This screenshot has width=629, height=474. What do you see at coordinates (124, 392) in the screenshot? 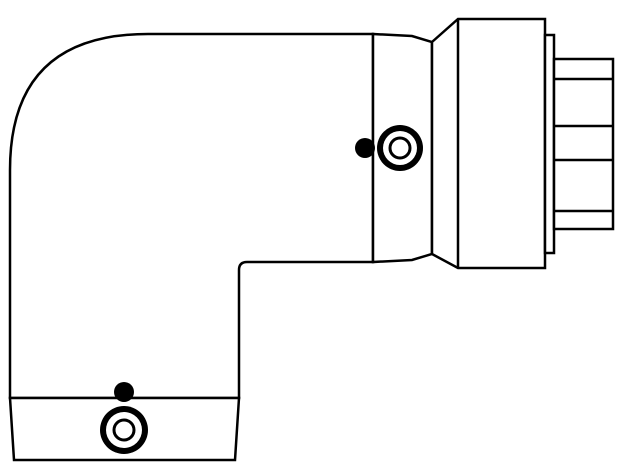
I see `bottom-marker-dot` at bounding box center [124, 392].